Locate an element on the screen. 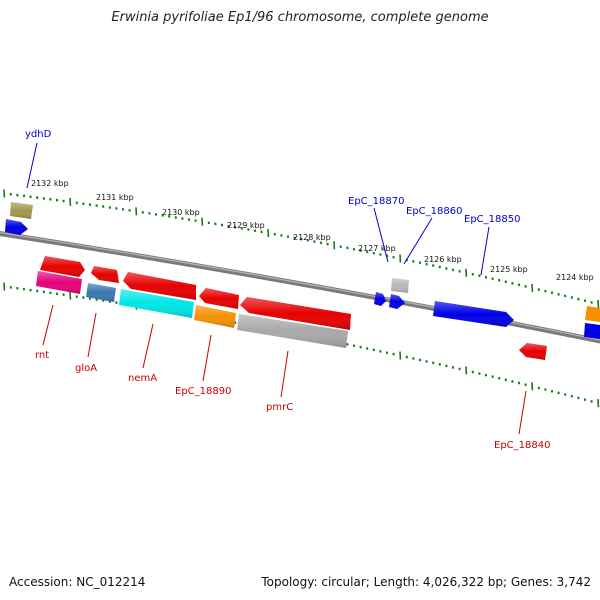  ruler-label: 2129 kbp is located at coordinates (246, 225).